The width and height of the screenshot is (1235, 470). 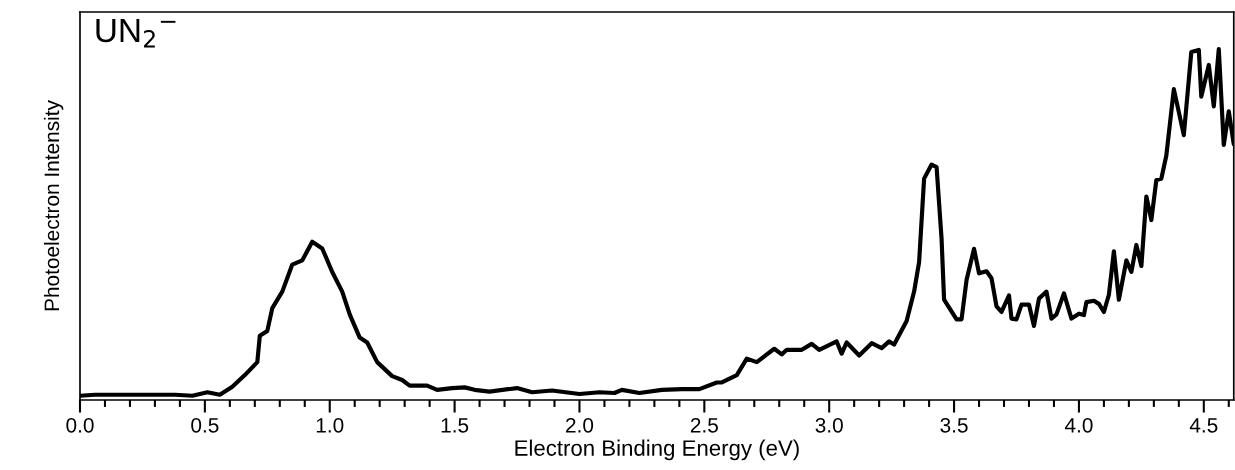 I want to click on x-tick-label: 2.5, so click(x=704, y=425).